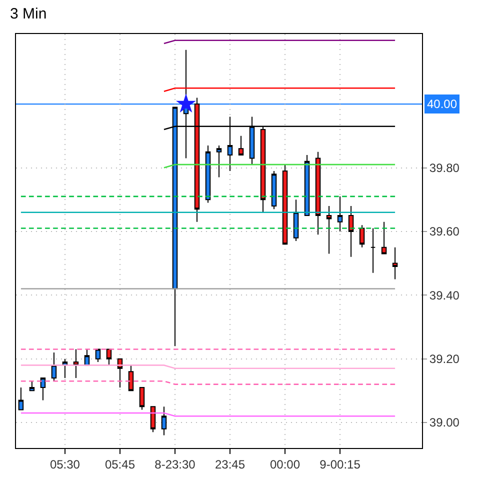 This screenshot has width=485, height=483. What do you see at coordinates (120, 464) in the screenshot?
I see `x-tick-label: 05:45` at bounding box center [120, 464].